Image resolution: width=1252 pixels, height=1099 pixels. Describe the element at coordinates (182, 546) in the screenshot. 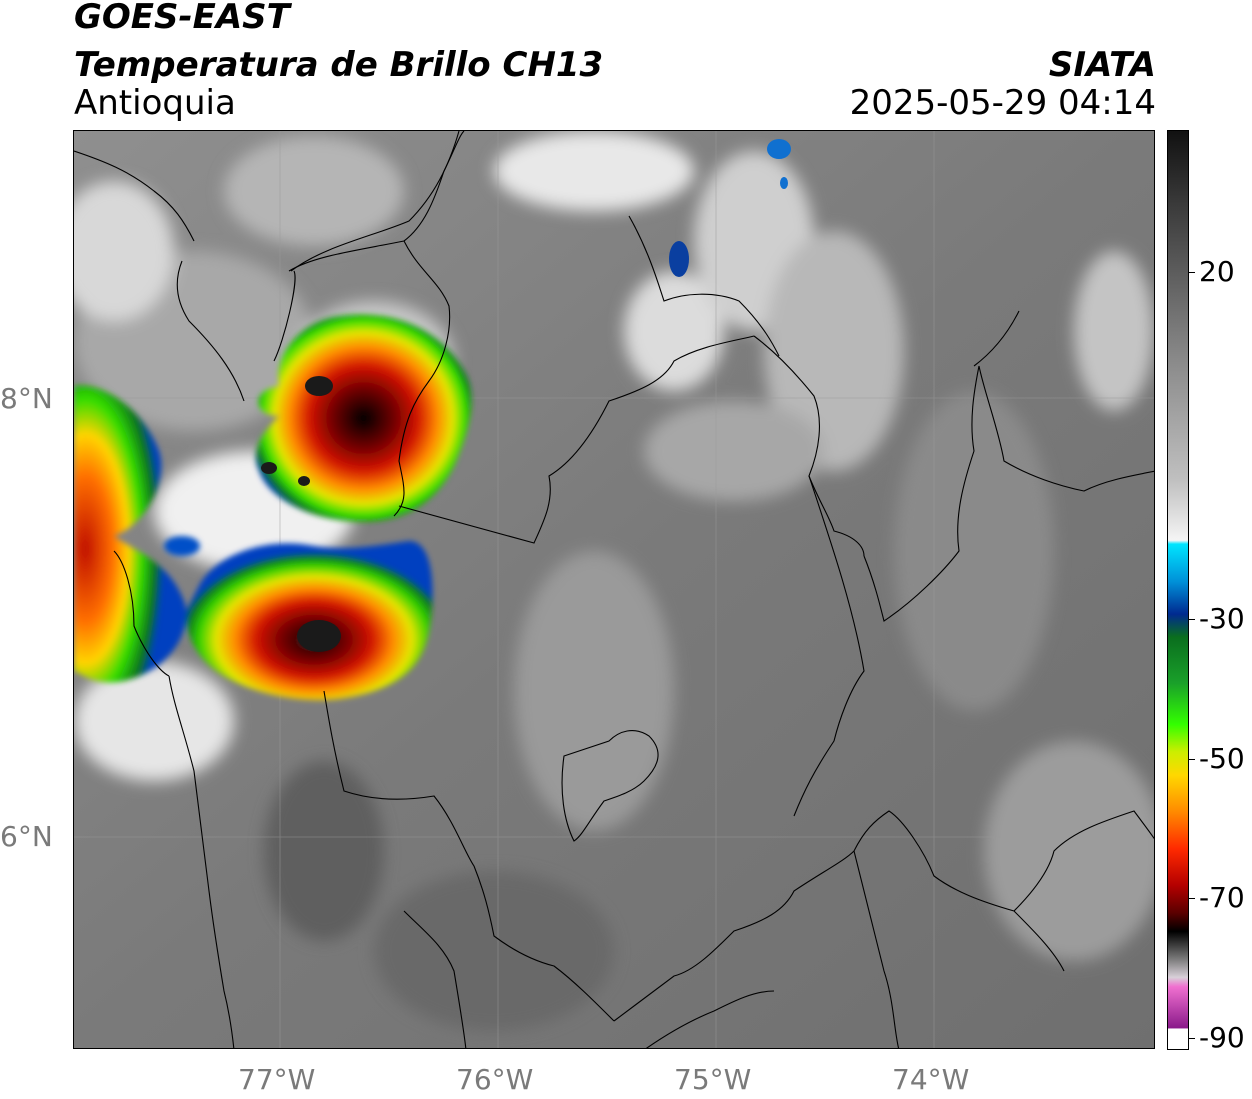

I see `storm-cell-minor` at that location.